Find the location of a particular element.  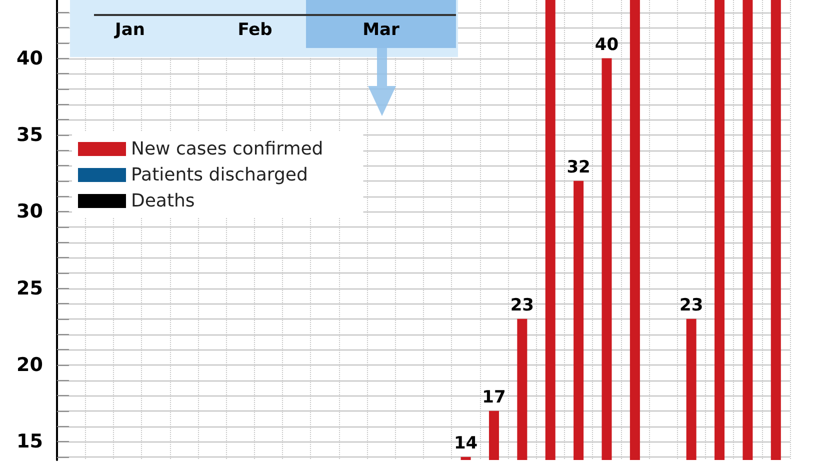

y-tick-label: 25 is located at coordinates (29, 288).